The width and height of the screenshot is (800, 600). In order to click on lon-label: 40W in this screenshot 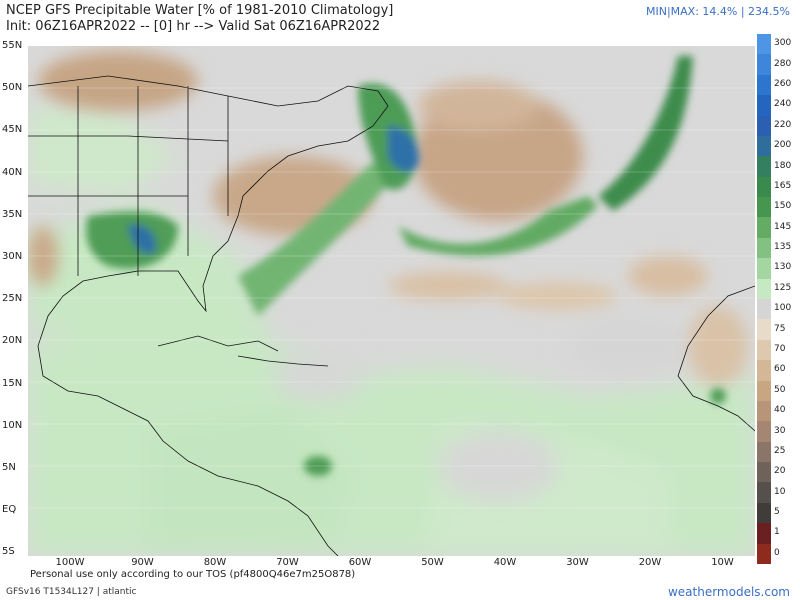, I will do `click(505, 562)`.